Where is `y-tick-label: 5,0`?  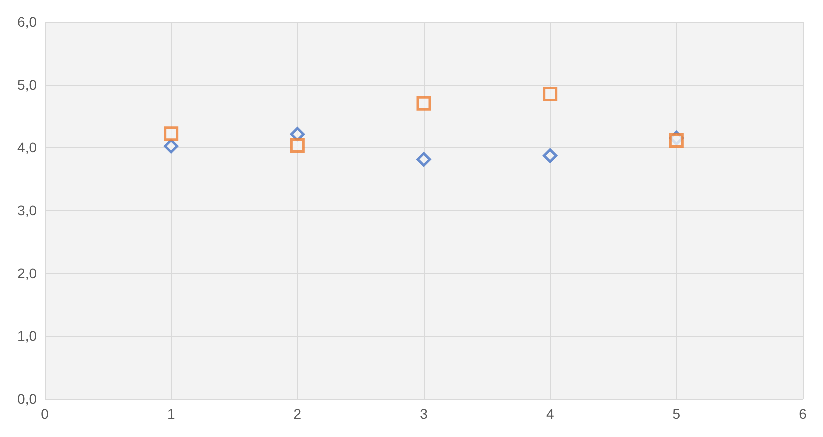
y-tick-label: 5,0 is located at coordinates (28, 84).